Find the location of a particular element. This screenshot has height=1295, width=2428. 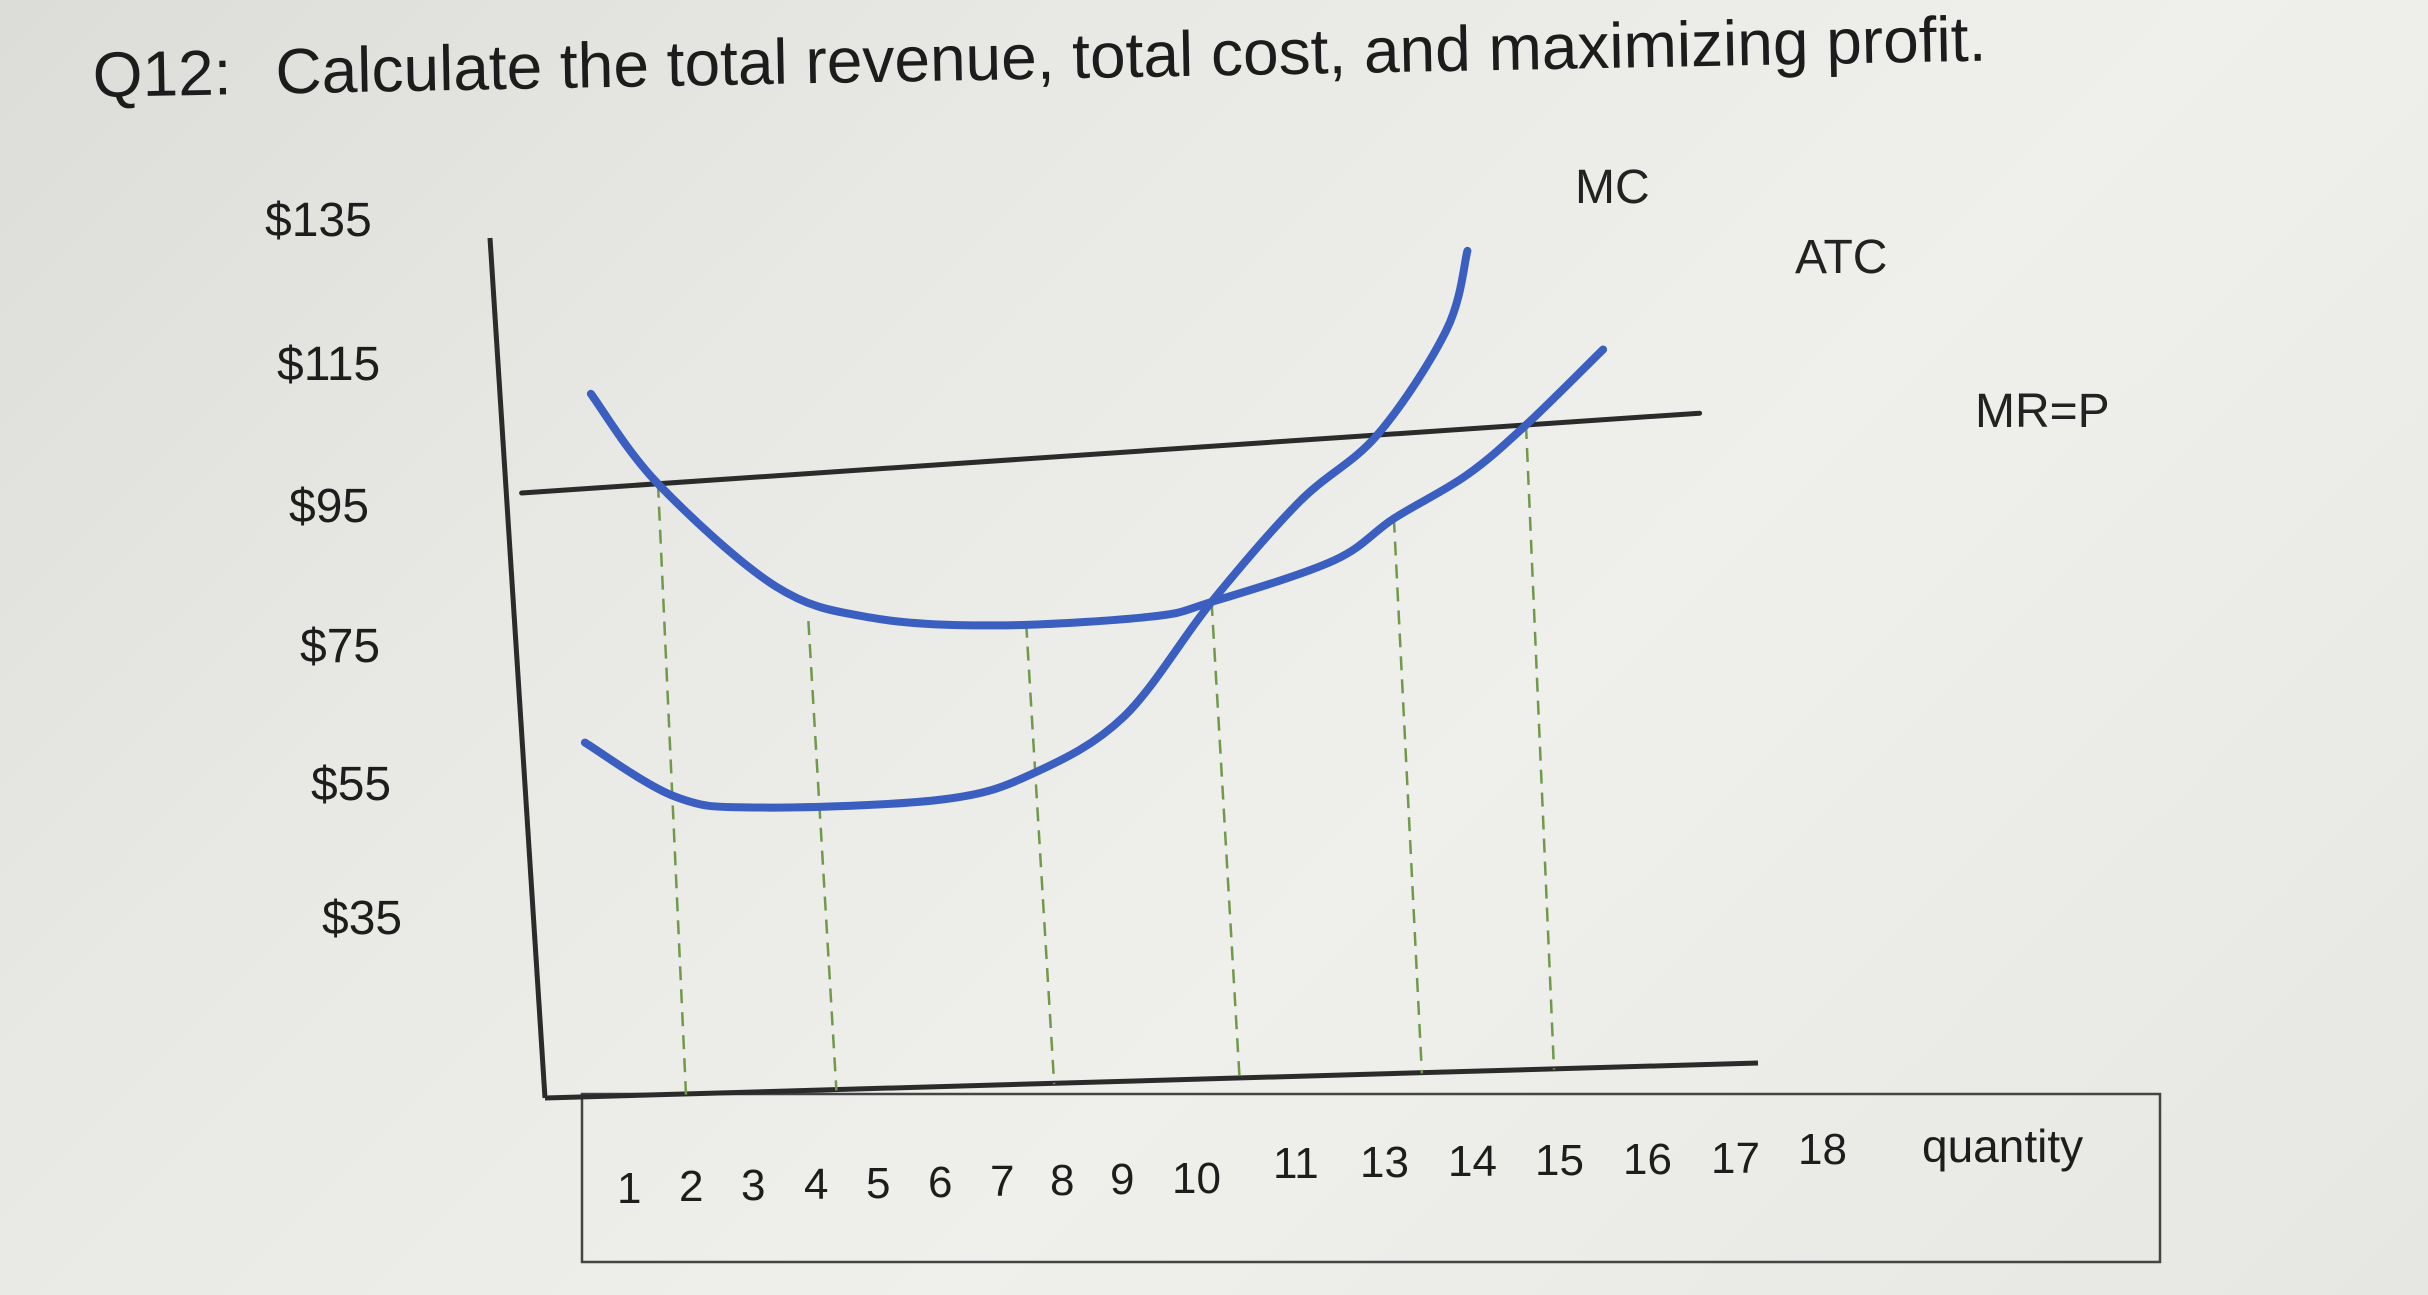

x-tick-label: 2 is located at coordinates (691, 1186).